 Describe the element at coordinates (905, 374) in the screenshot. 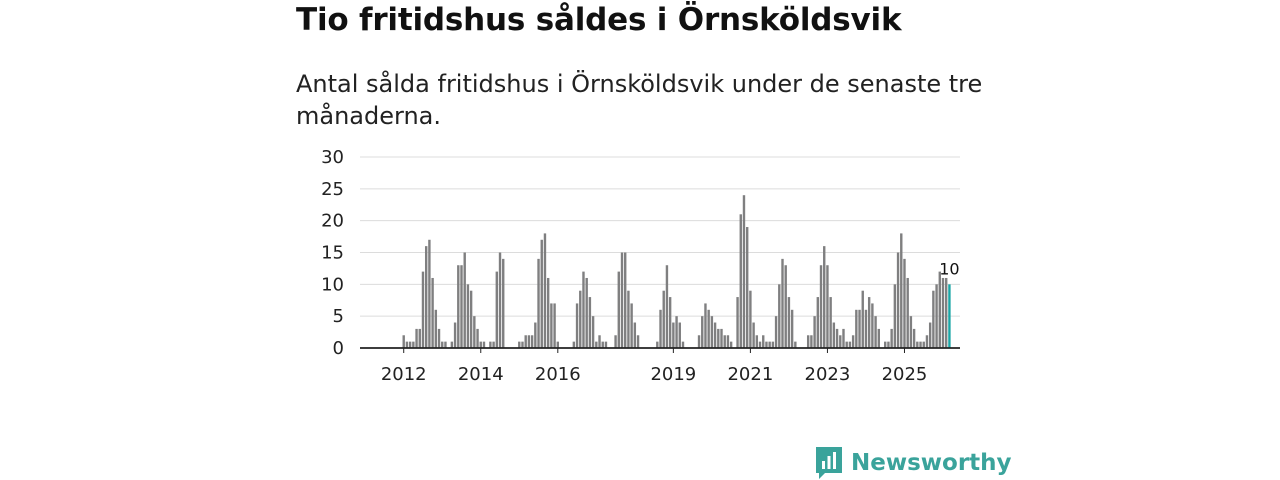

I see `x-tick-label: 2025` at that location.